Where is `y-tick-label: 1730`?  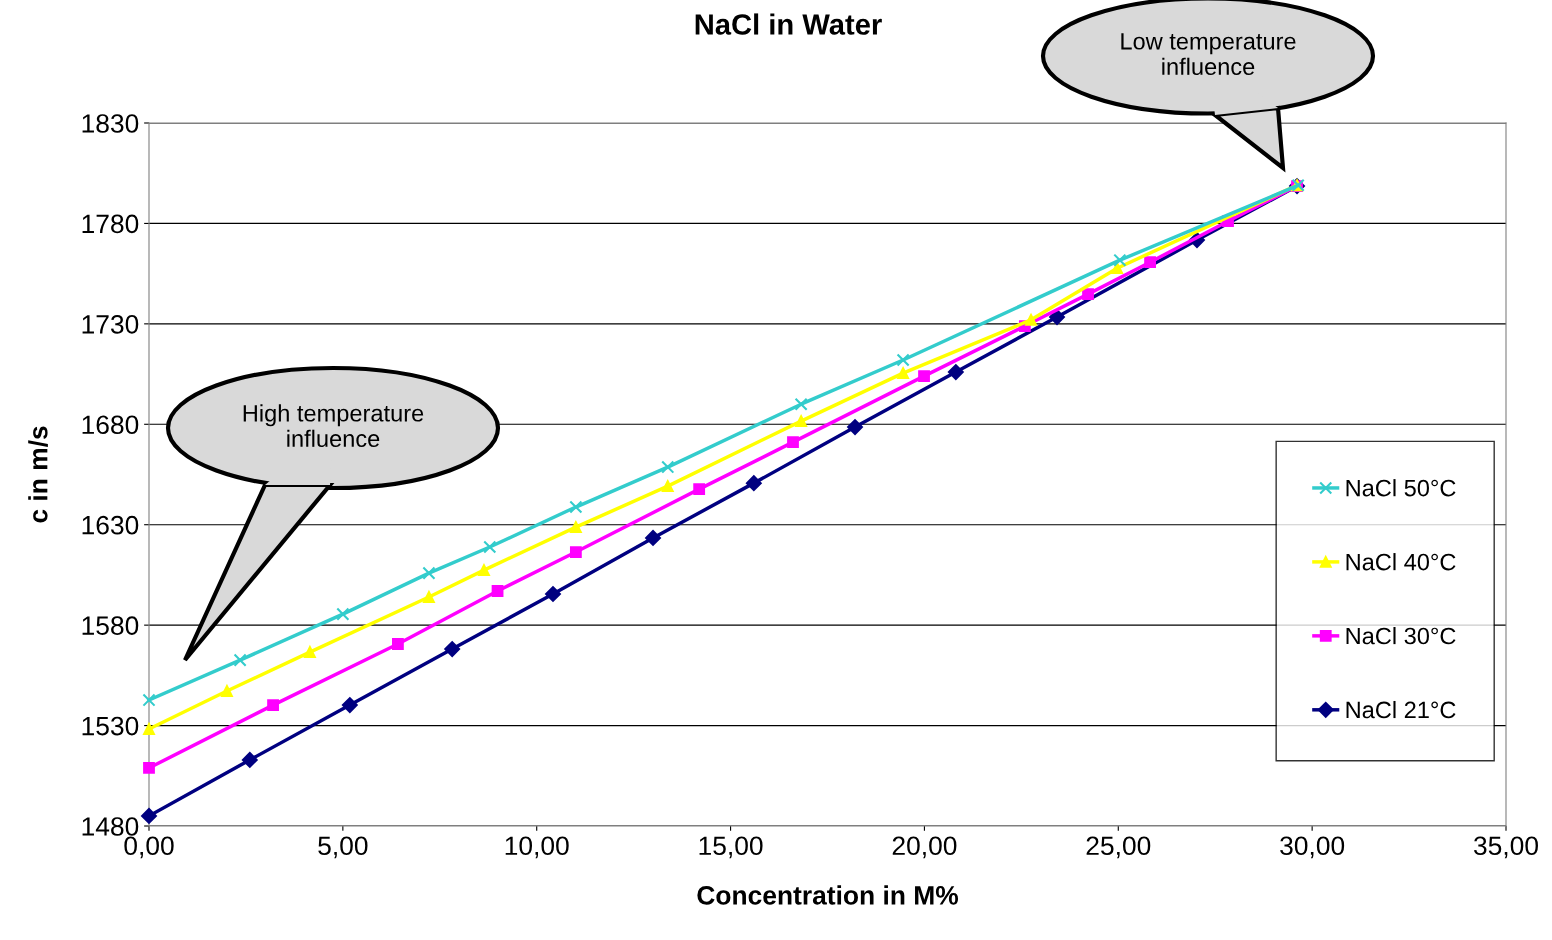
y-tick-label: 1730 is located at coordinates (110, 324).